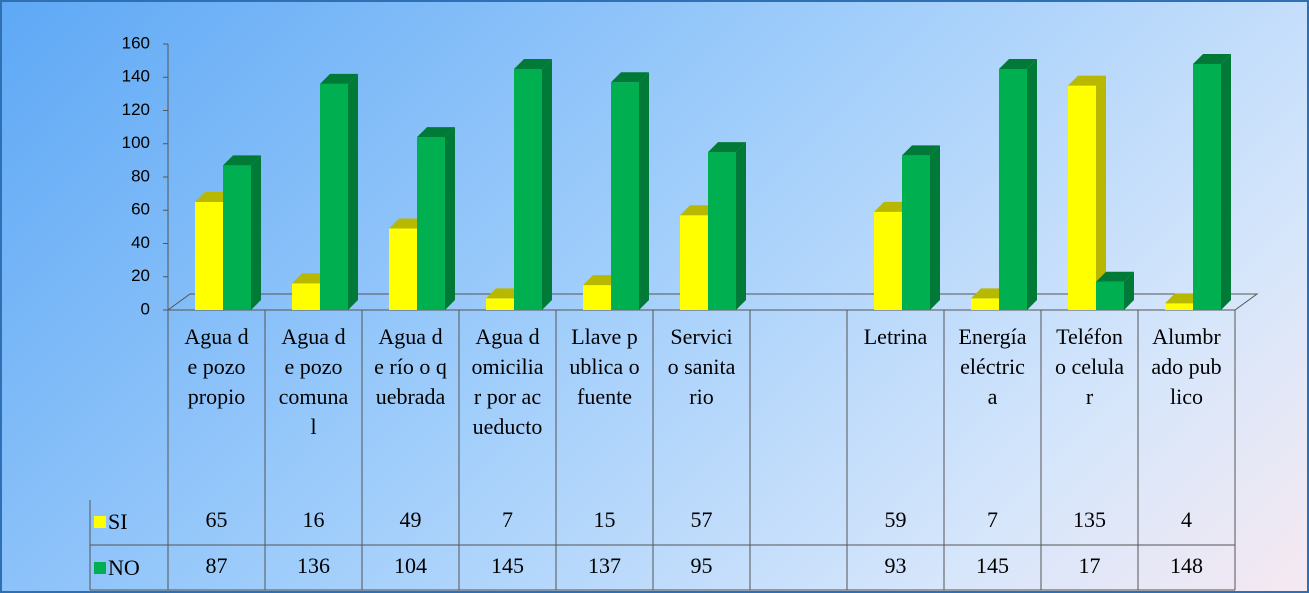 This screenshot has width=1309, height=593. Describe the element at coordinates (136, 76) in the screenshot. I see `y-tick-label: 140` at that location.